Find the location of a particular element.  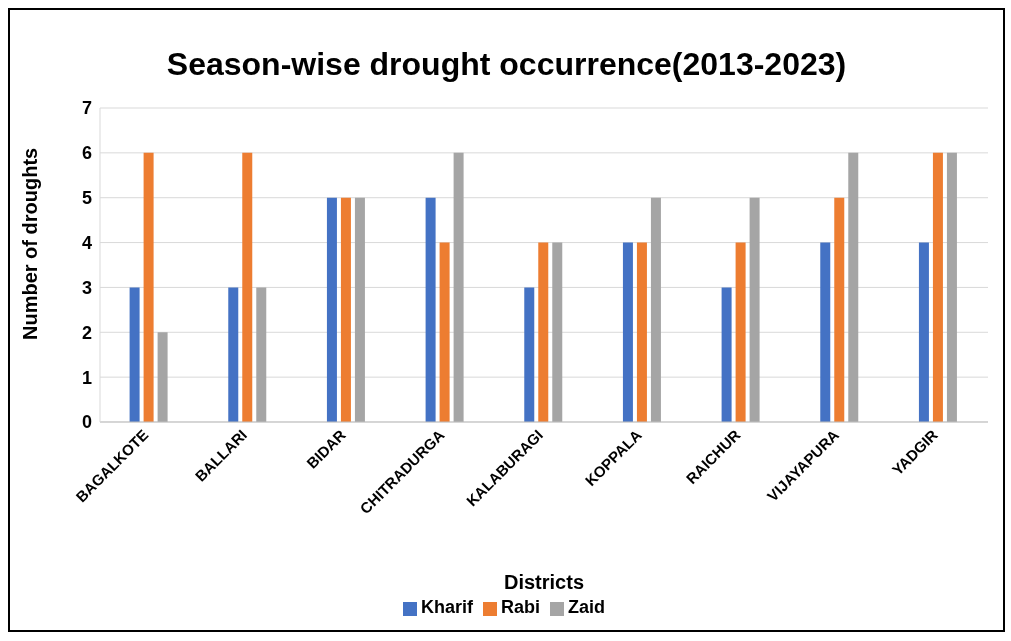

legend-label: Kharif is located at coordinates (446, 607).